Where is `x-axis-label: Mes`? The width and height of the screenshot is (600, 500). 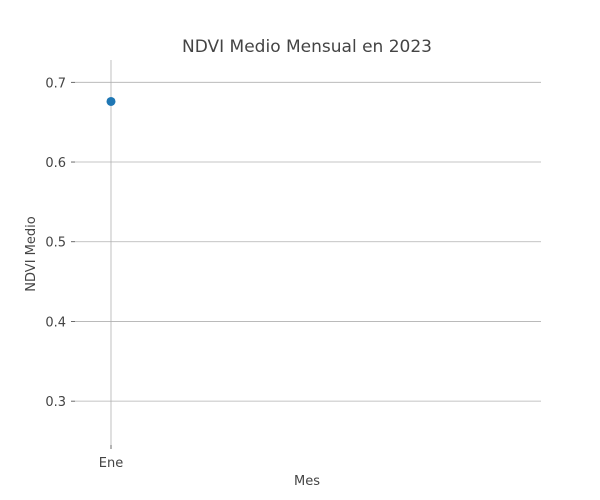
x-axis-label: Mes is located at coordinates (307, 481).